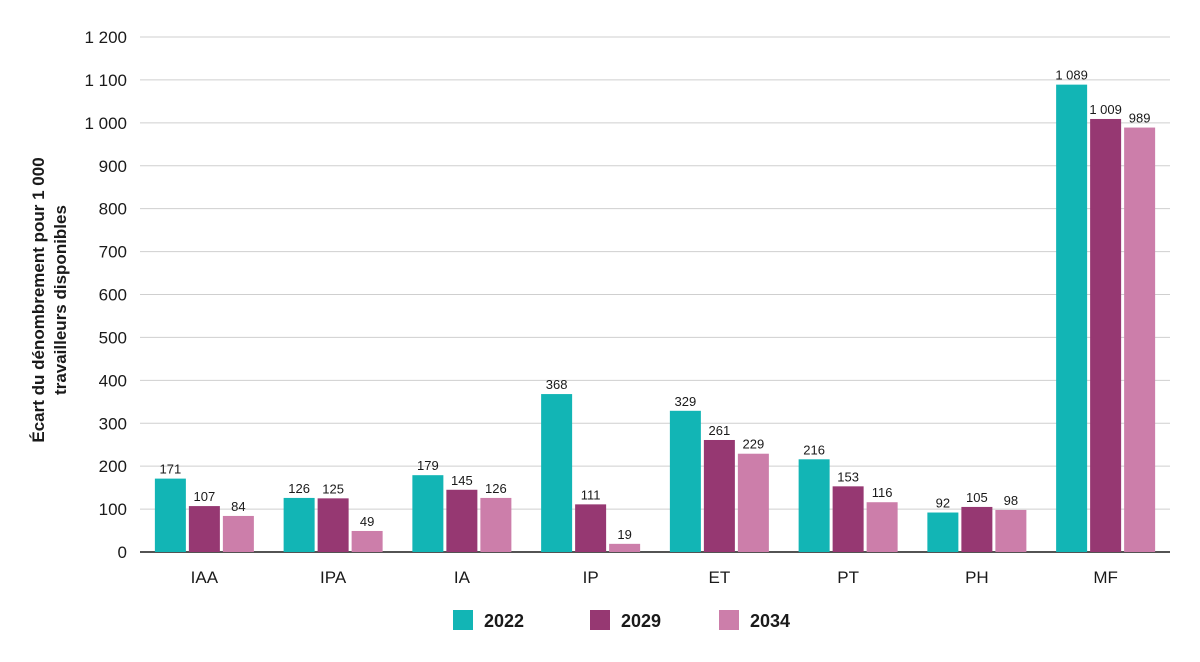 This screenshot has height=662, width=1200. What do you see at coordinates (770, 621) in the screenshot?
I see `legend-label-2034: 2034` at bounding box center [770, 621].